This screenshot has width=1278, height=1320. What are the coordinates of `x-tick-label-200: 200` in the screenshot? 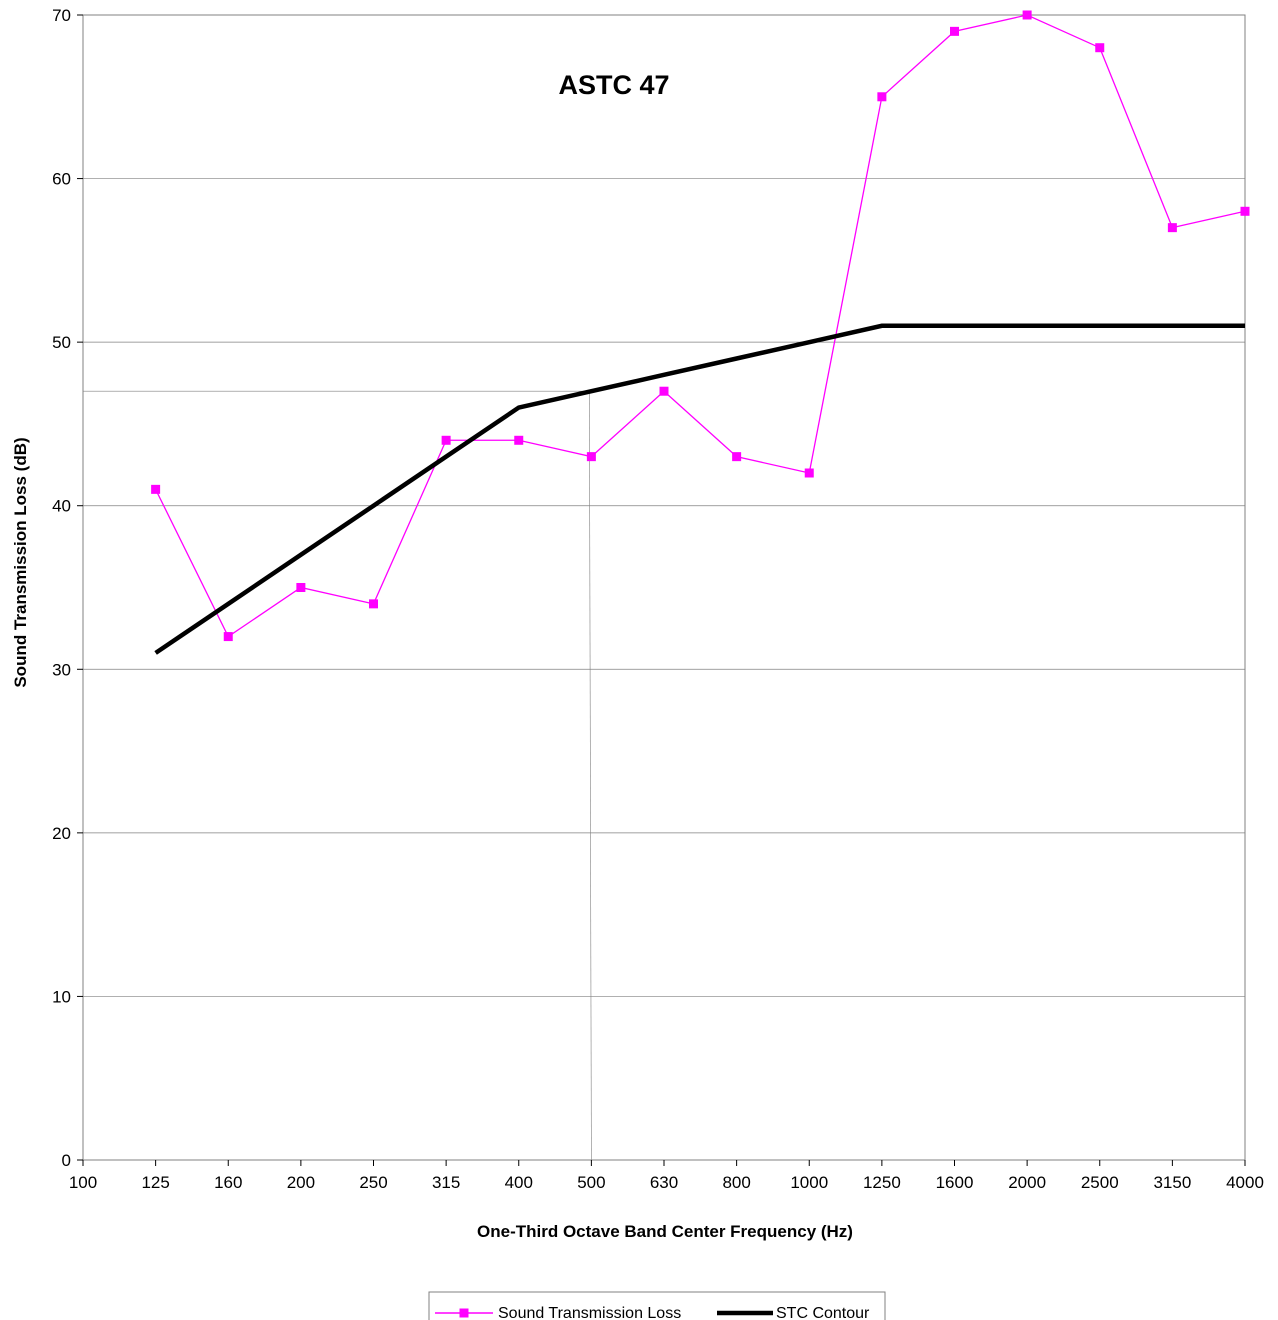 It's located at (301, 1182).